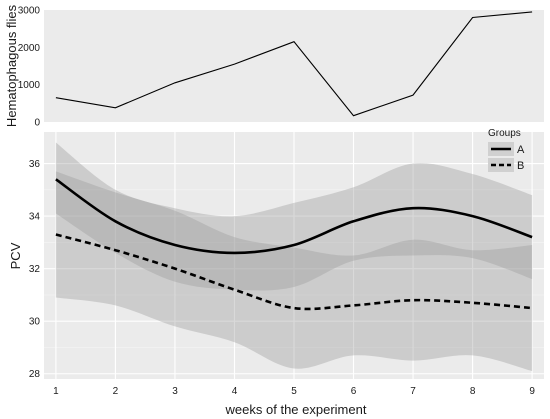  I want to click on week-x-tick-label: 5, so click(294, 391).